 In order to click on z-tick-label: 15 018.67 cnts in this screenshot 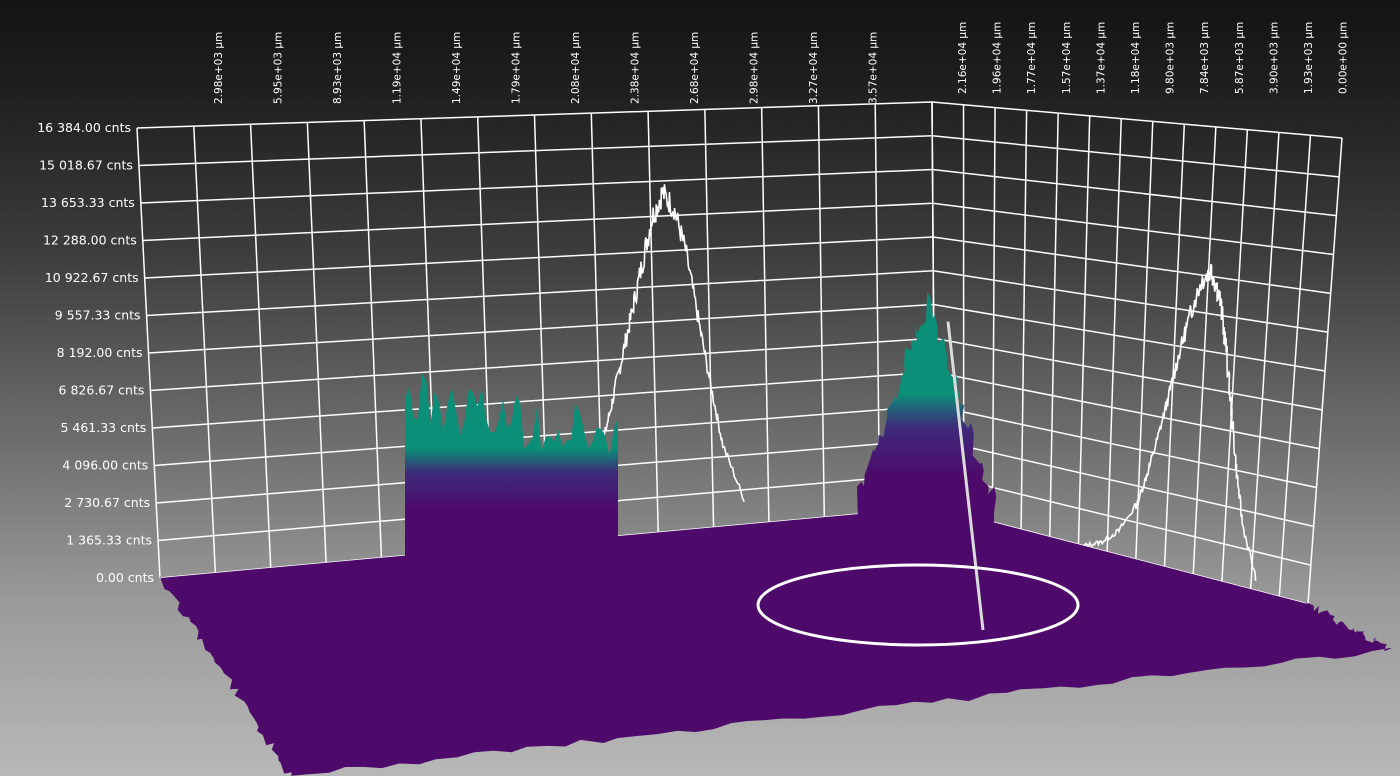, I will do `click(86, 165)`.